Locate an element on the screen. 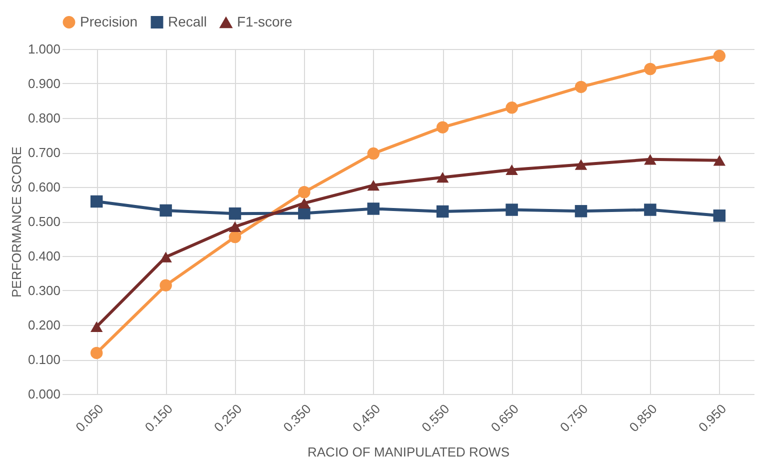 The image size is (774, 470). y-tick-label: 0.100 is located at coordinates (44, 359).